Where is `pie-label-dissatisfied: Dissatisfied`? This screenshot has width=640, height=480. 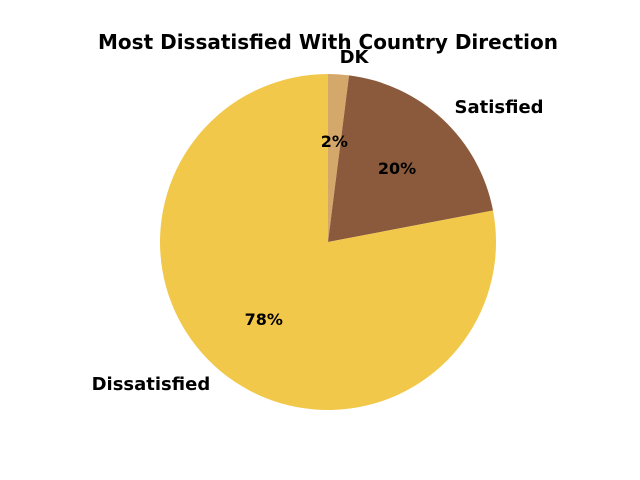
pie-label-dissatisfied: Dissatisfied is located at coordinates (151, 384).